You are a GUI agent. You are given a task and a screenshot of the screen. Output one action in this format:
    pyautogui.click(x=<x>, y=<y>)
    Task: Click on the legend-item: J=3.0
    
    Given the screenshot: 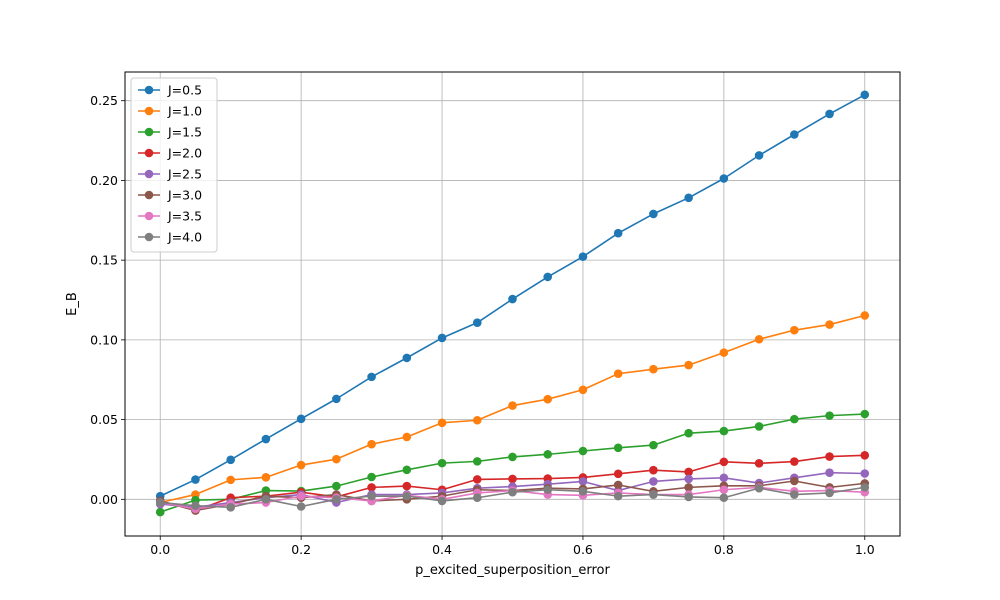 What is the action you would take?
    pyautogui.click(x=170, y=195)
    